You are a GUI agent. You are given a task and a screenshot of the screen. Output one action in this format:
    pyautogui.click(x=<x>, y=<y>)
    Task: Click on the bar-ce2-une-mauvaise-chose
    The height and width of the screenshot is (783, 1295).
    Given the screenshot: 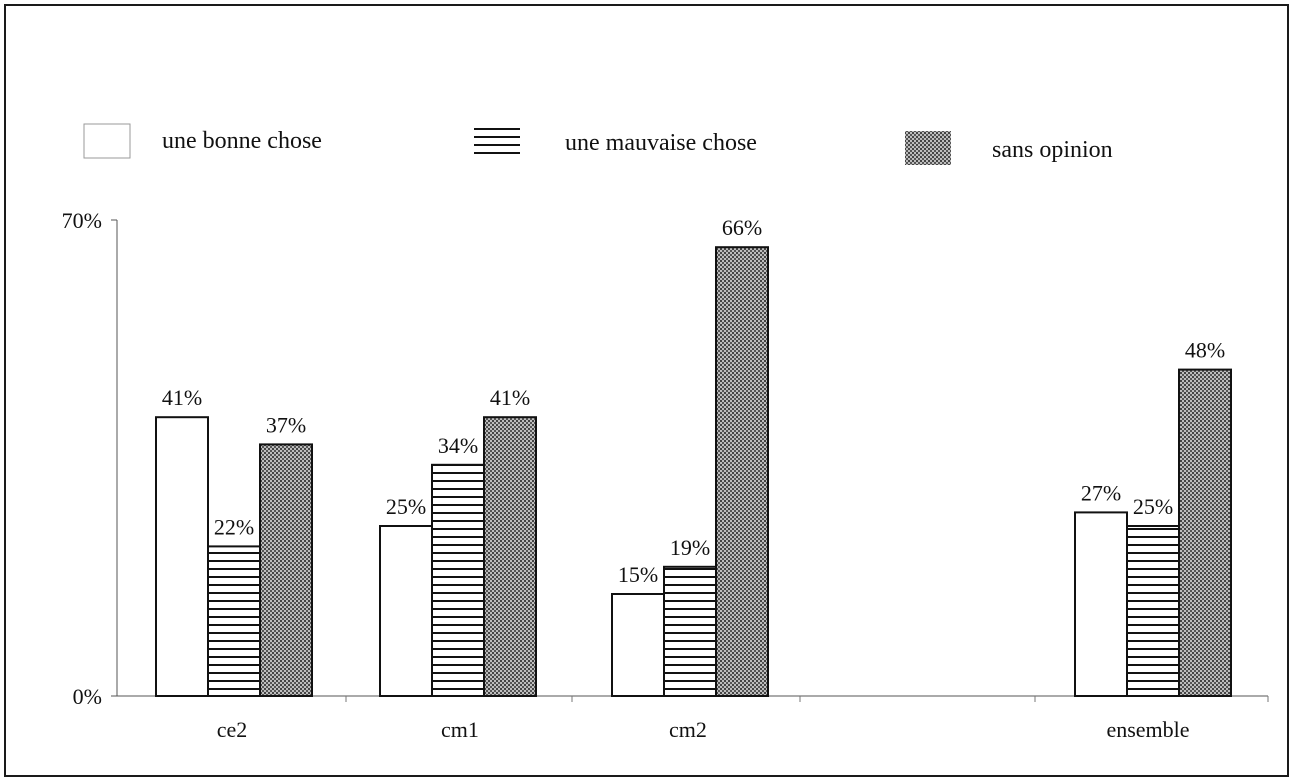 What is the action you would take?
    pyautogui.click(x=234, y=621)
    